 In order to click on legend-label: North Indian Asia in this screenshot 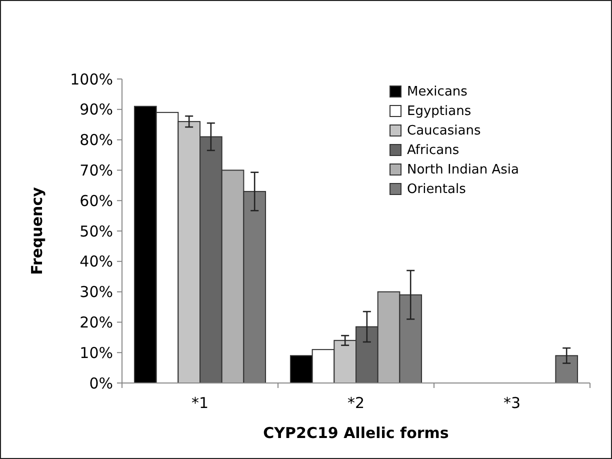, I will do `click(463, 170)`.